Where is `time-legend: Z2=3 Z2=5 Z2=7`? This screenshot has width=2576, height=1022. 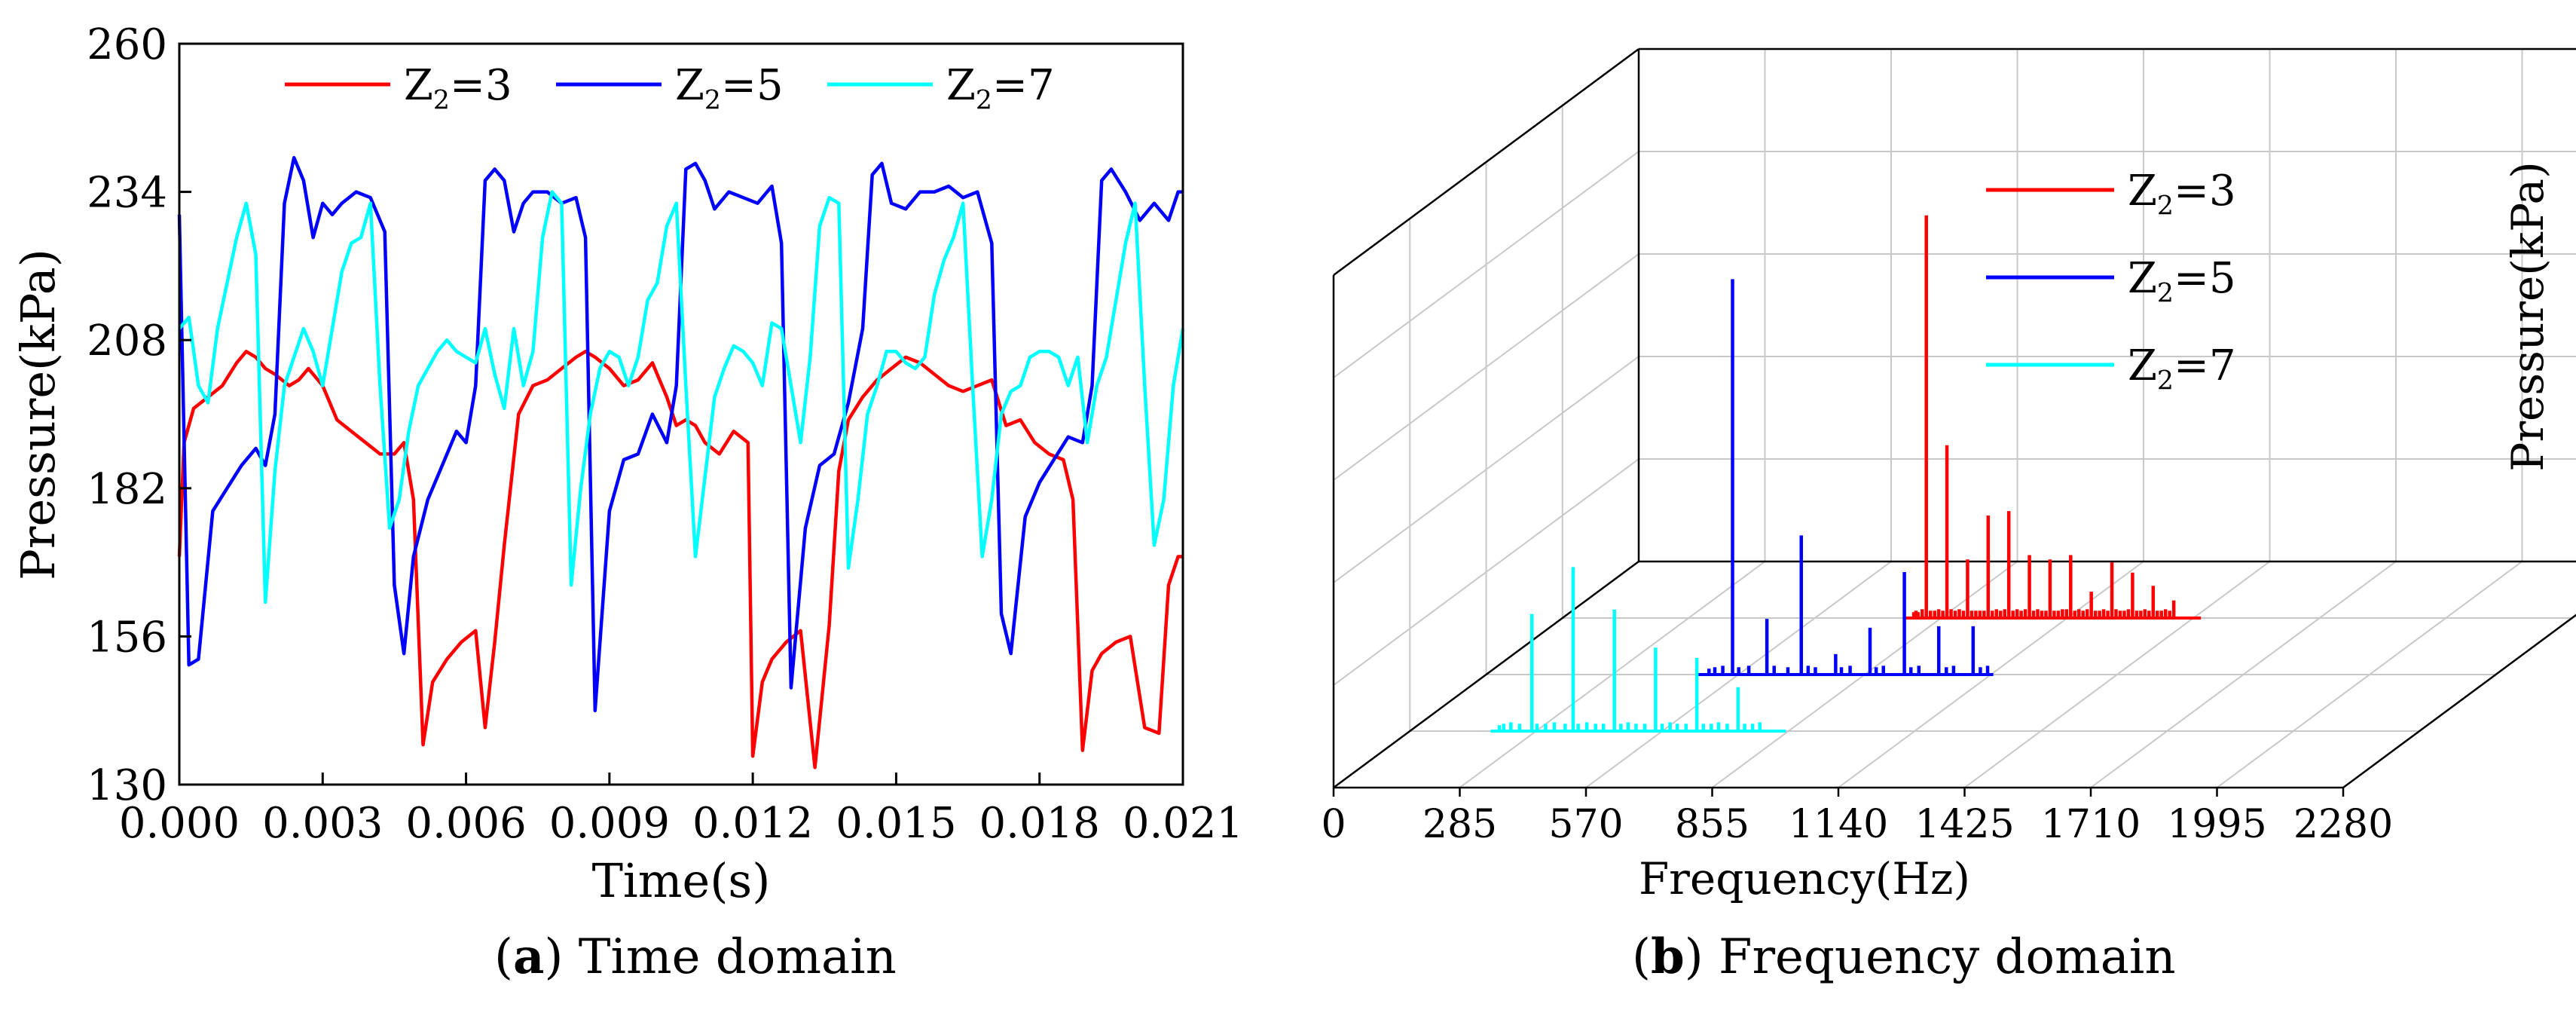
time-legend: Z2=3 Z2=5 Z2=7 is located at coordinates (670, 88).